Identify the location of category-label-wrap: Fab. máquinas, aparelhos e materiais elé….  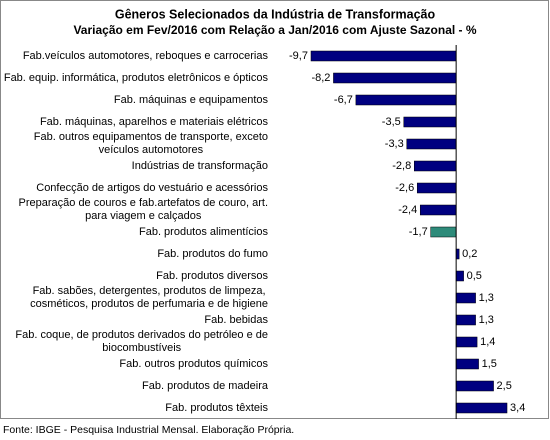
(134, 122).